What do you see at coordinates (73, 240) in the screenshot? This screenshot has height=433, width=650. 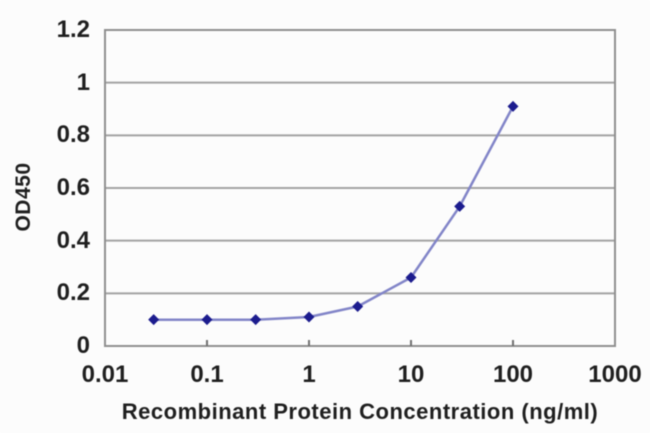 I see `y-tick-label: 0.4` at bounding box center [73, 240].